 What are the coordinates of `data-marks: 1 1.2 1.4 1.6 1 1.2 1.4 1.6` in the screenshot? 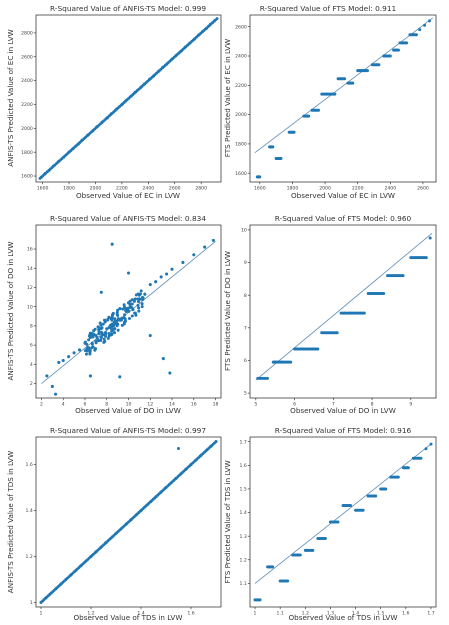 It's located at (121, 528).